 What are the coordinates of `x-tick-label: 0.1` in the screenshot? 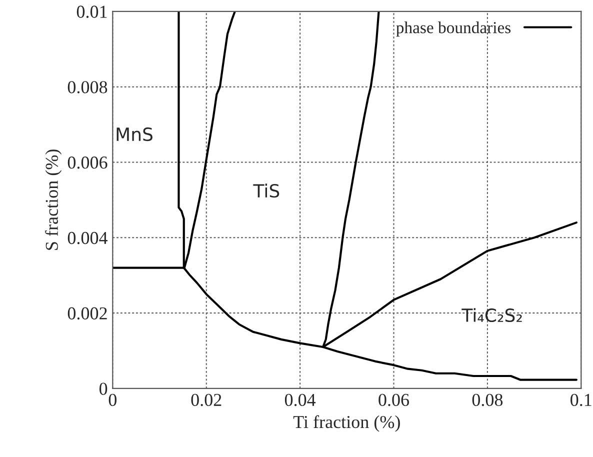 It's located at (581, 400).